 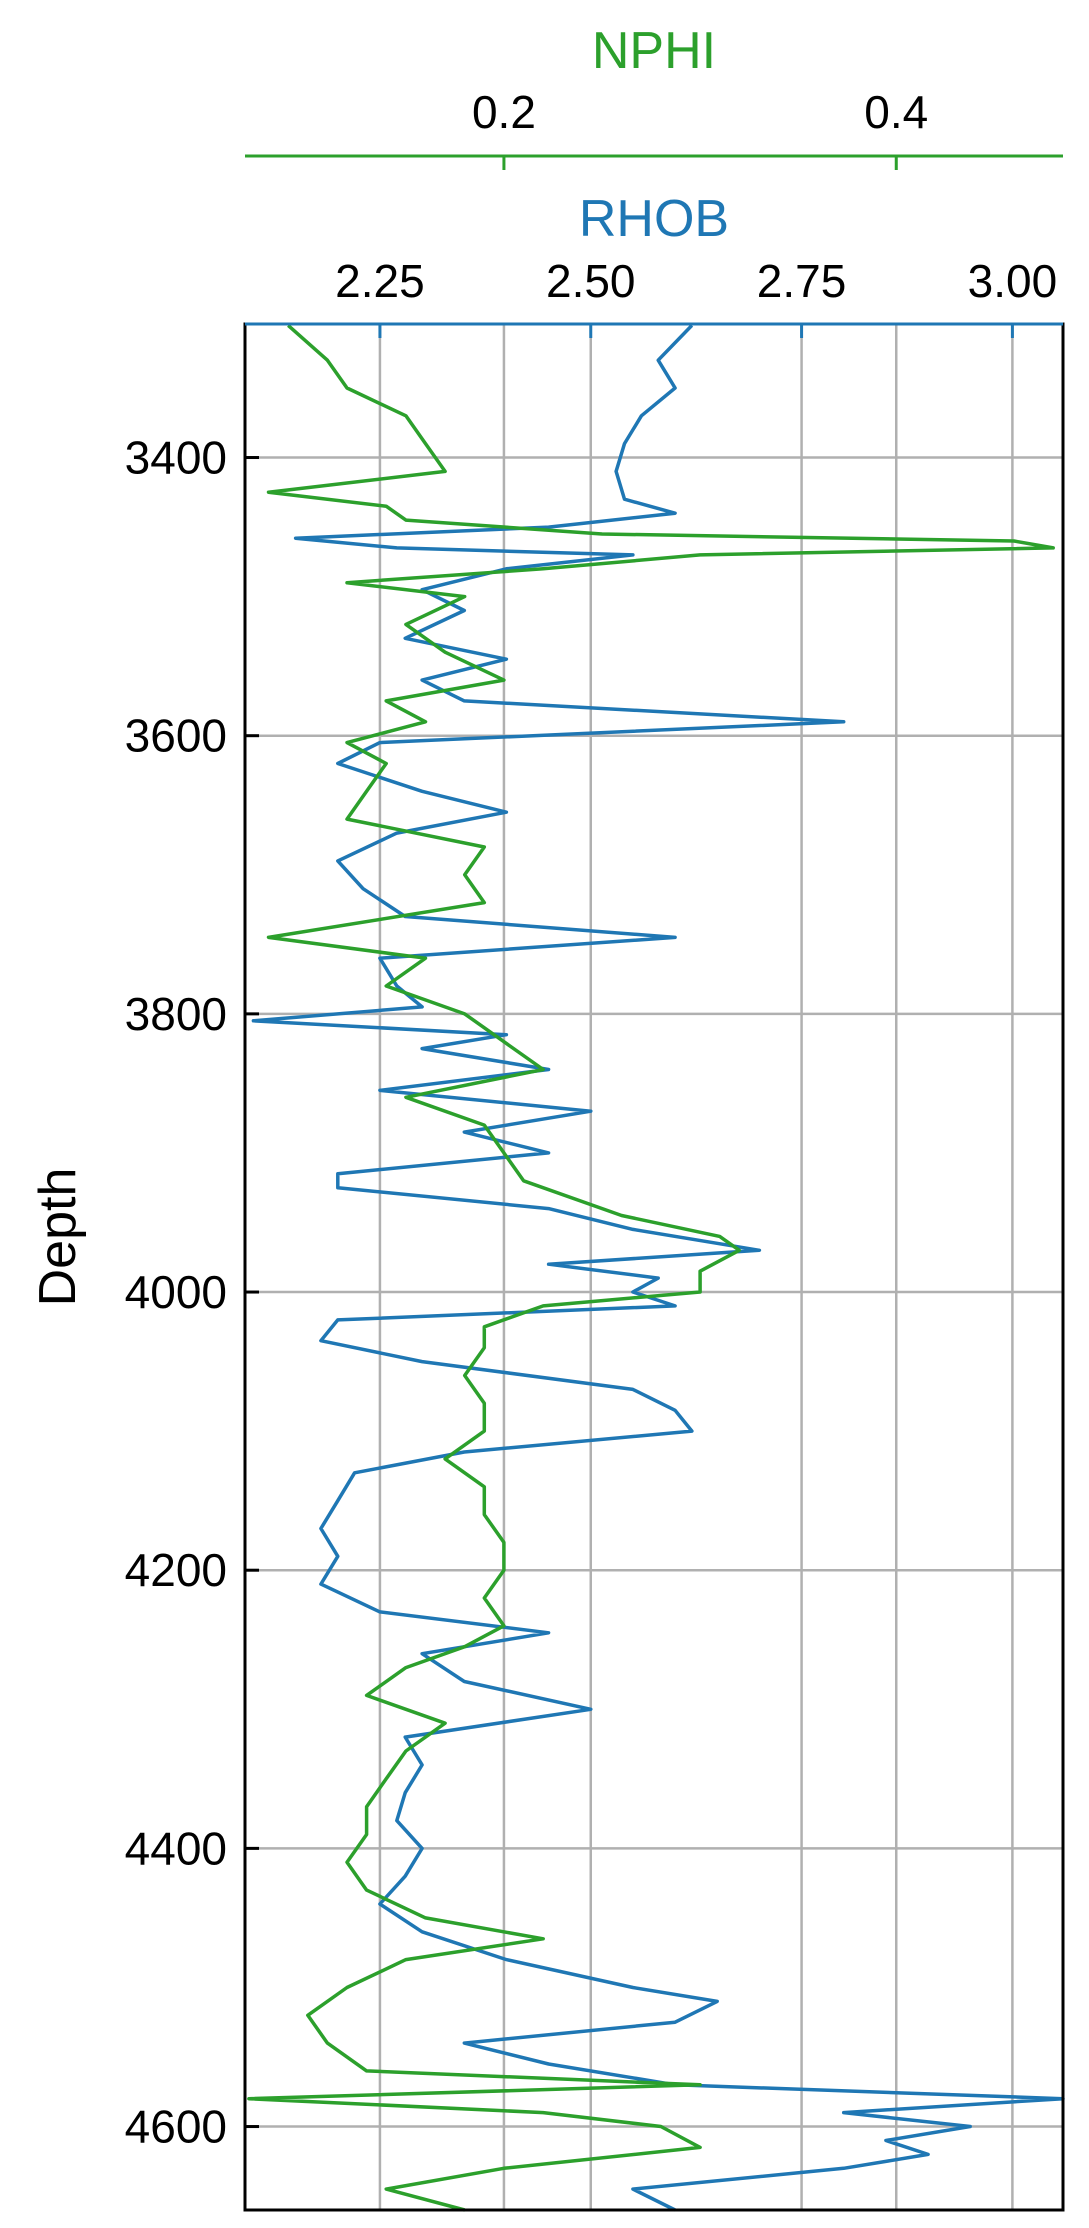 I want to click on depth-tick-label: 3600, so click(x=176, y=736).